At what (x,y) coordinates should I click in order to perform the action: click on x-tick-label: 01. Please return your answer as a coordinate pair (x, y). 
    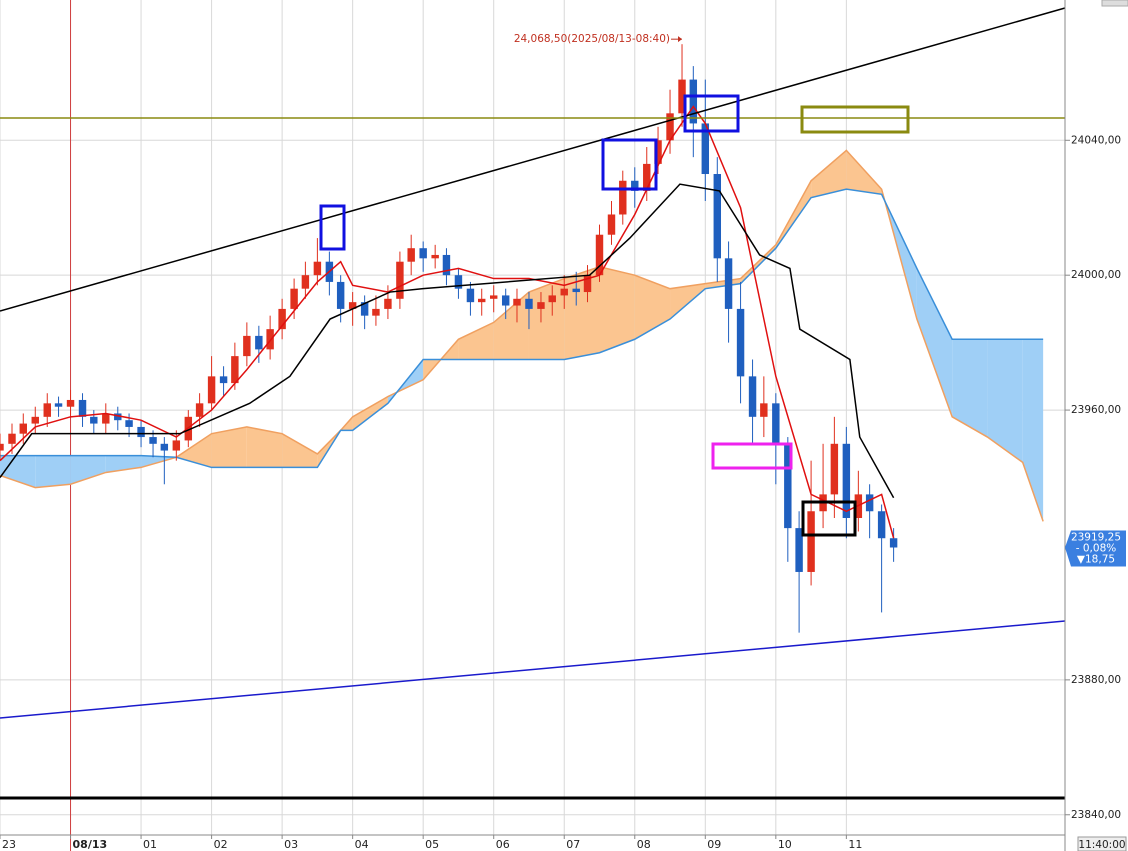
    Looking at the image, I should click on (150, 844).